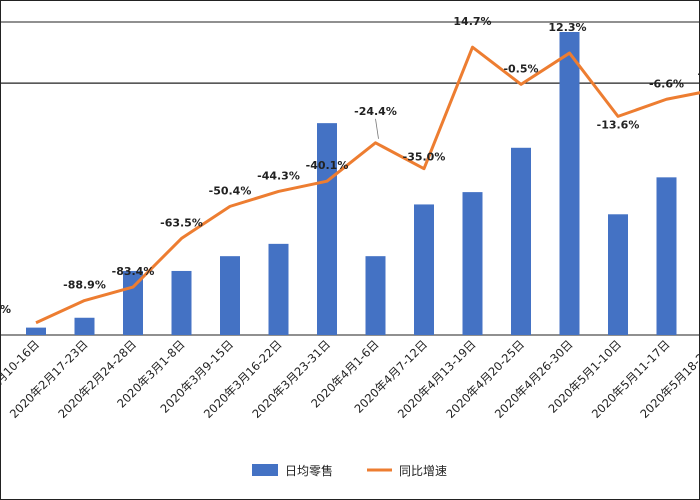 This screenshot has height=500, width=700. Describe the element at coordinates (265, 470) in the screenshot. I see `legend-swatch-bar` at that location.